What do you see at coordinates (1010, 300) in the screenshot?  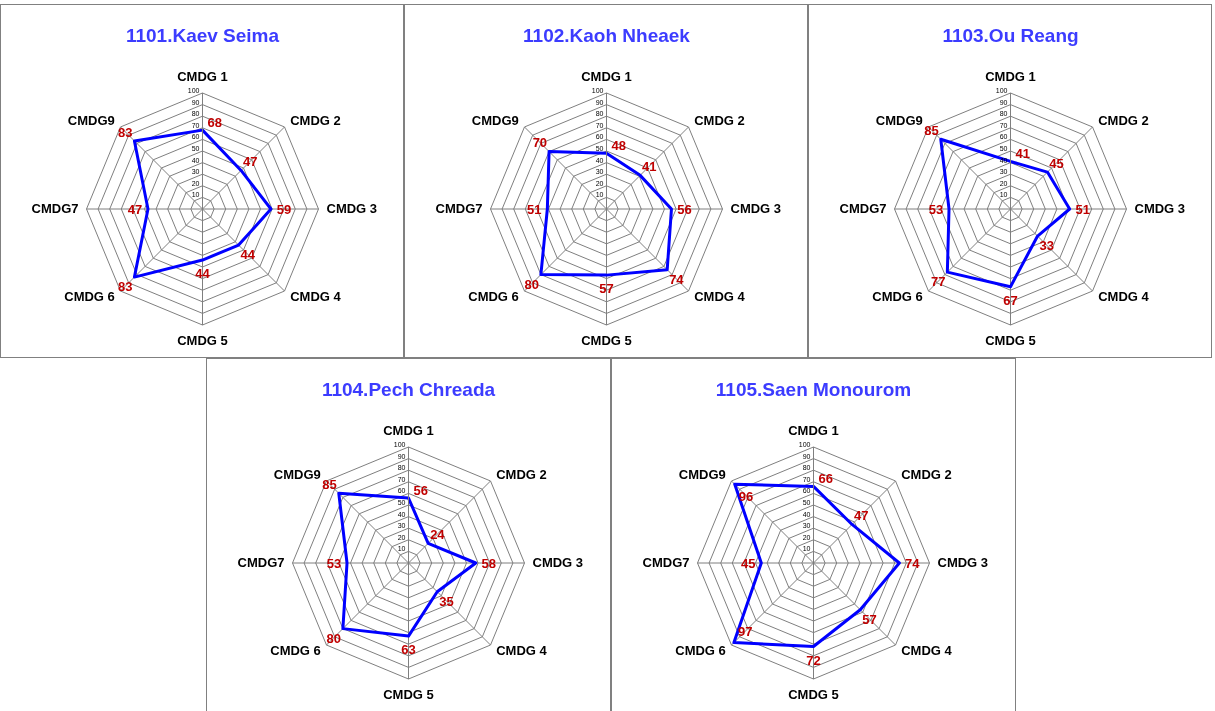 I see `data-label: 67` at bounding box center [1010, 300].